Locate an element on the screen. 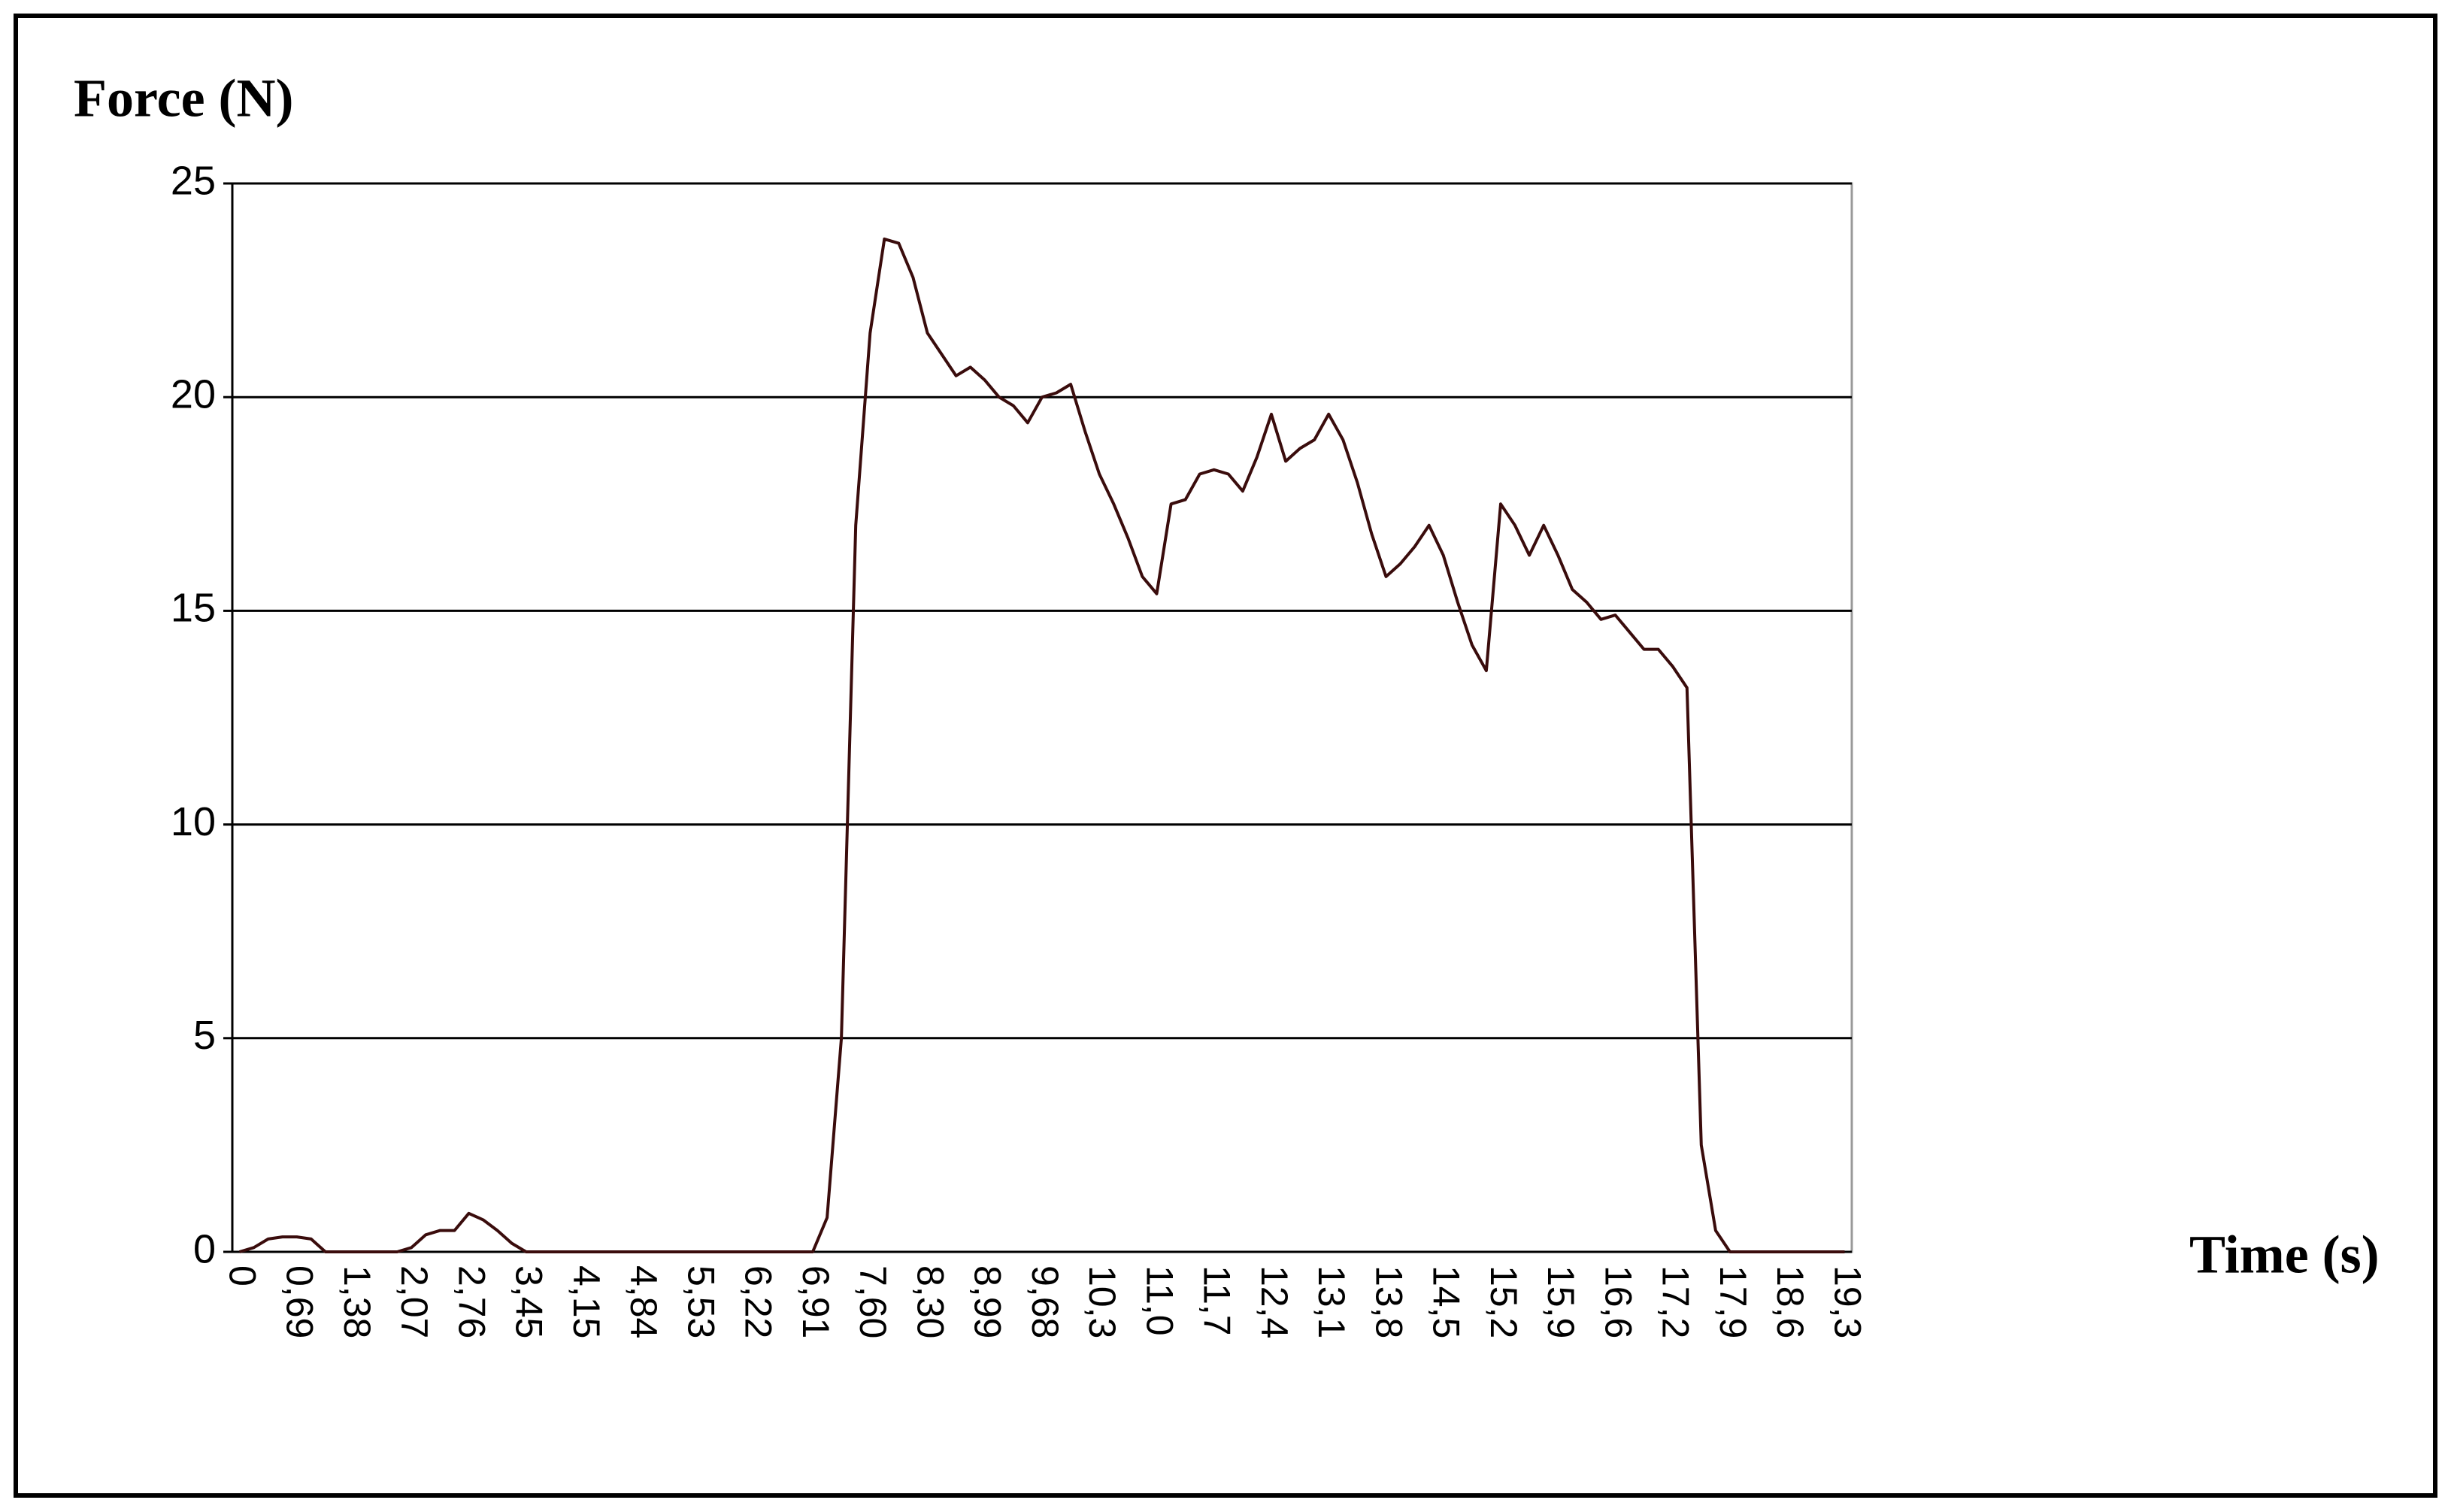 The image size is (2451, 1512). x-tick-label: 11,7 is located at coordinates (1217, 1300).